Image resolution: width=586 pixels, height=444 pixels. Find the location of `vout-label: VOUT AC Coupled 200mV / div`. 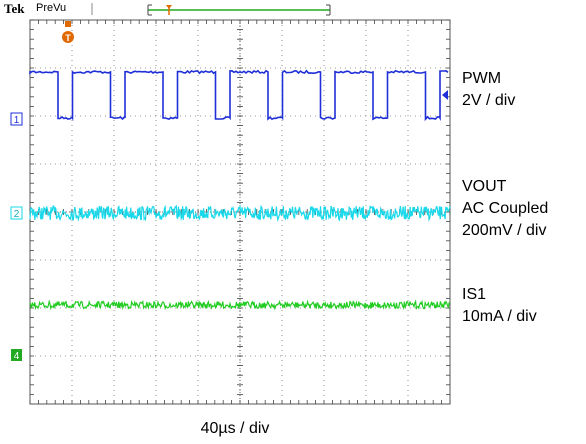

vout-label: VOUT AC Coupled 200mV / div is located at coordinates (505, 209).